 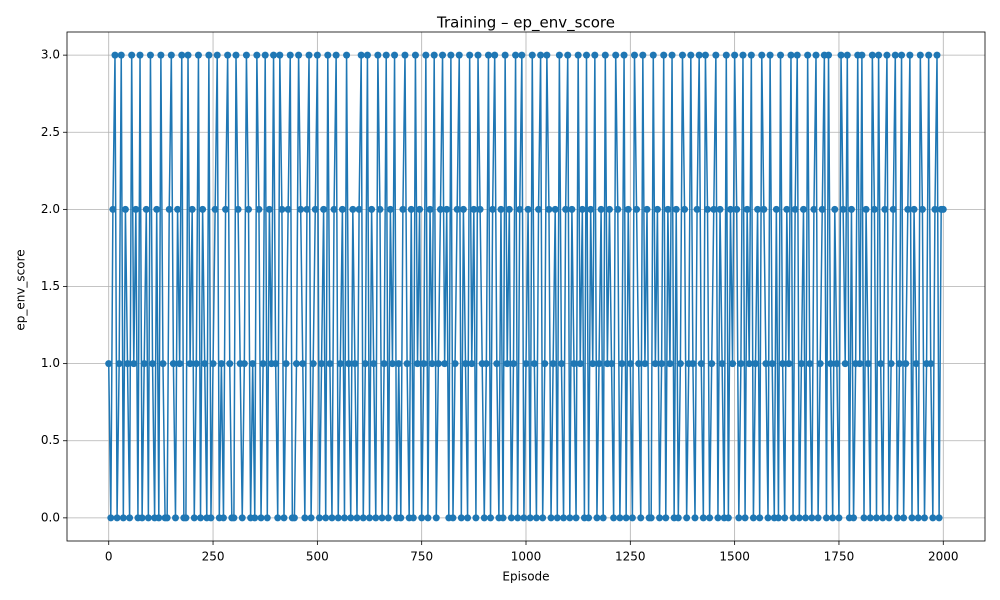 I want to click on y-tick-label: 0.0, so click(x=50, y=517).